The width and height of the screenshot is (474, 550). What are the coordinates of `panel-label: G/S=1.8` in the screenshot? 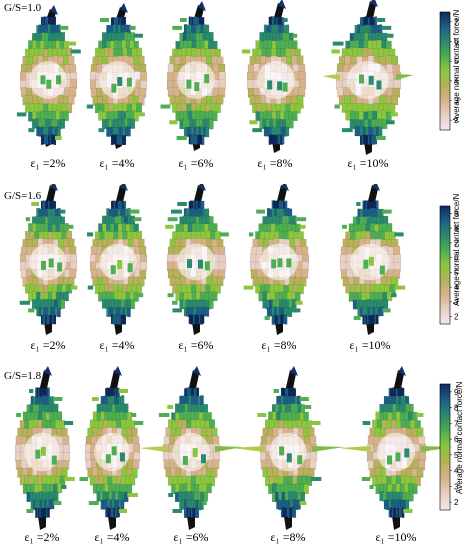 It's located at (23, 376).